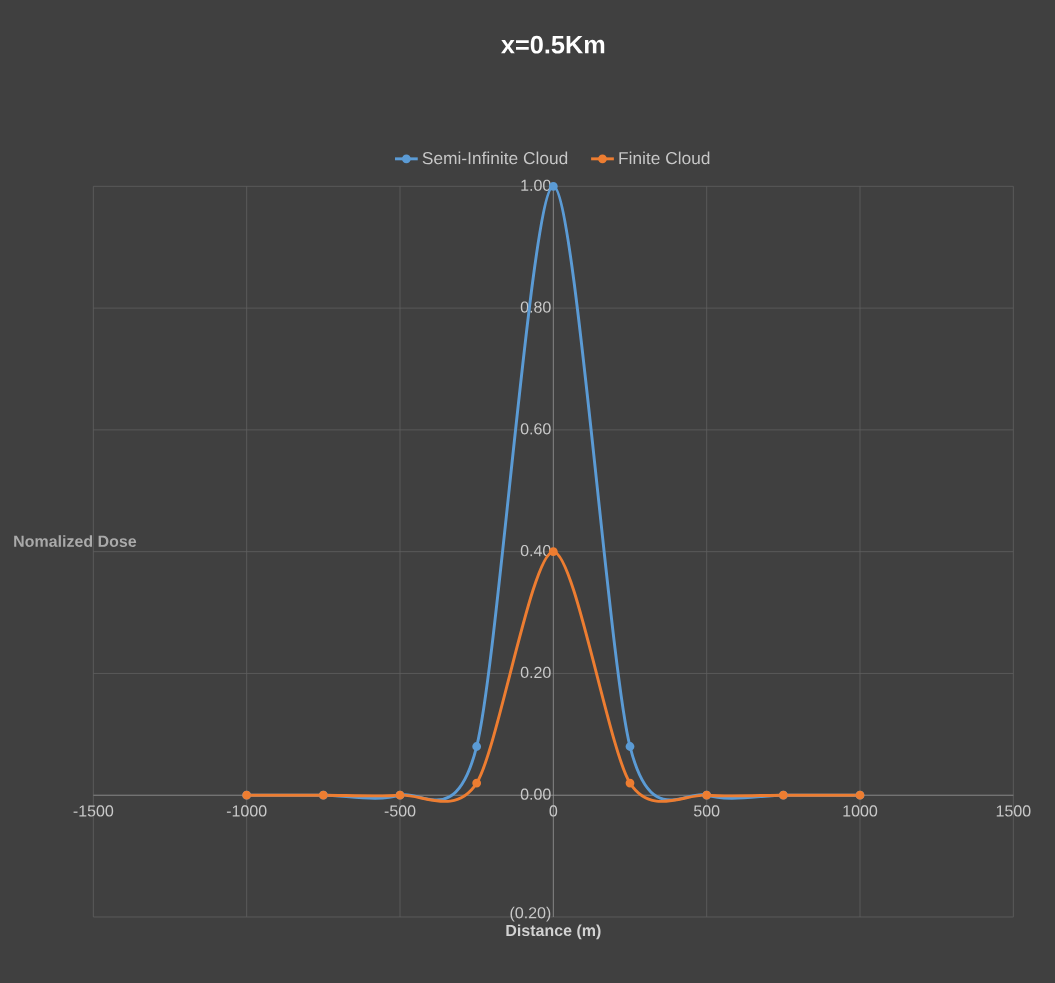 The height and width of the screenshot is (983, 1055). I want to click on legend-label: Finite Cloud, so click(664, 158).